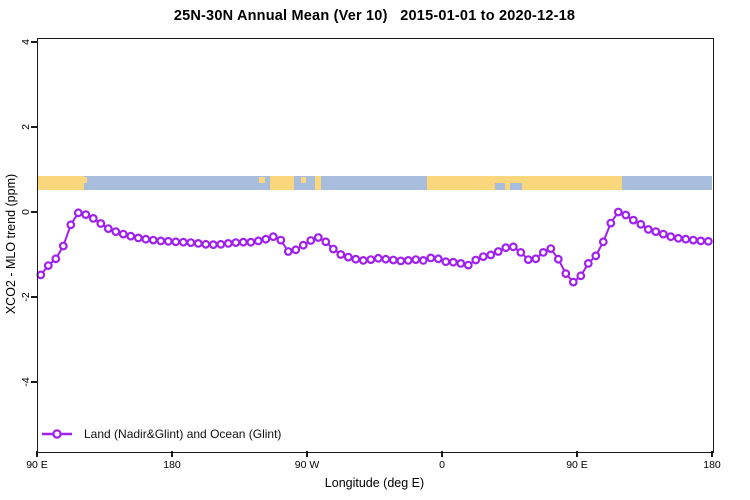 The width and height of the screenshot is (750, 500). I want to click on land-ocean-strip, so click(374, 183).